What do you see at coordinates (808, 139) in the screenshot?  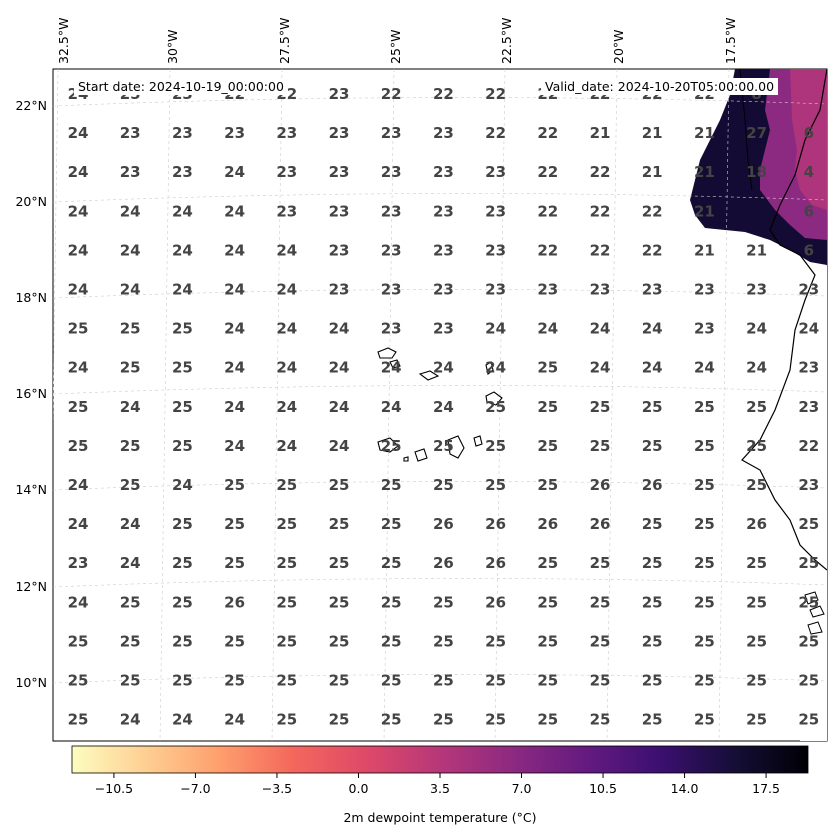 I see `dewpoint-shading-warmer` at bounding box center [808, 139].